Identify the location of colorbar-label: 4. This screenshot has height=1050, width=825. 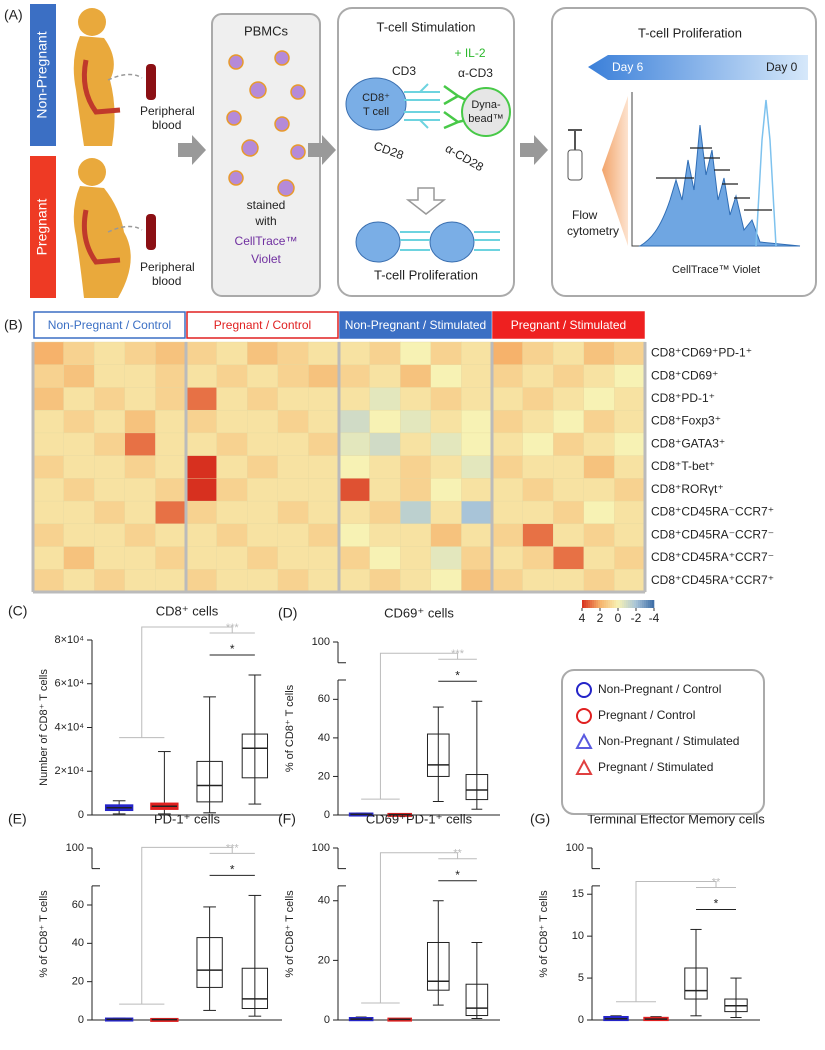
(582, 618).